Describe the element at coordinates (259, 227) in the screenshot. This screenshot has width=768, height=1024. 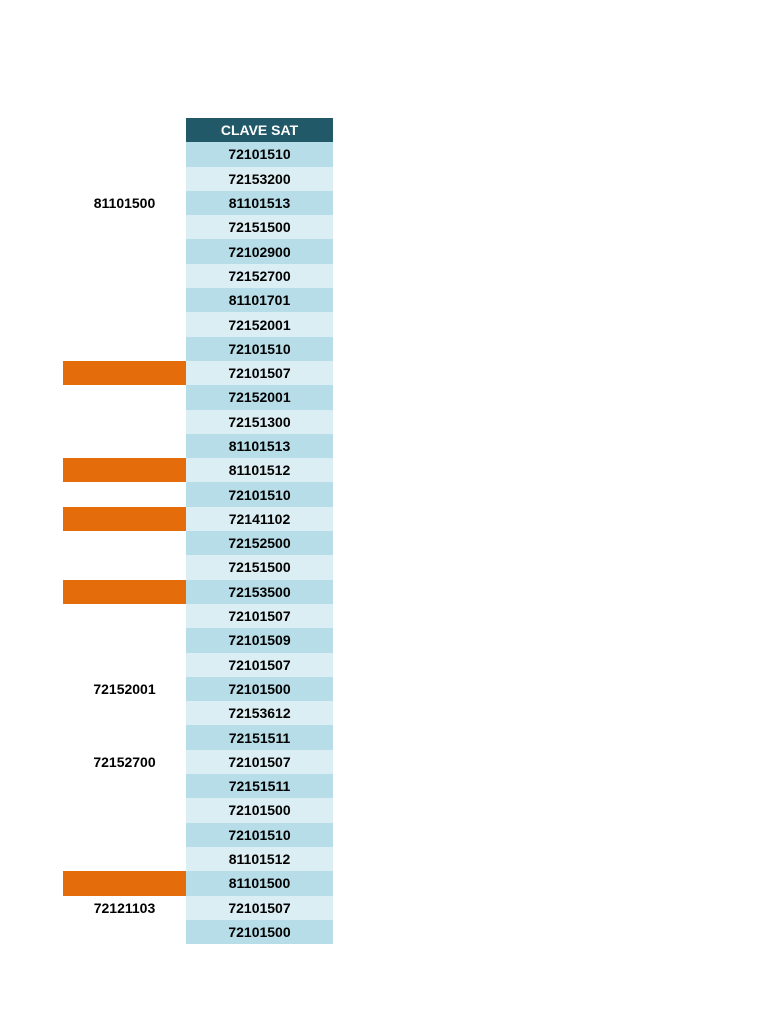
I see `clave-sat-cell: 72151500` at that location.